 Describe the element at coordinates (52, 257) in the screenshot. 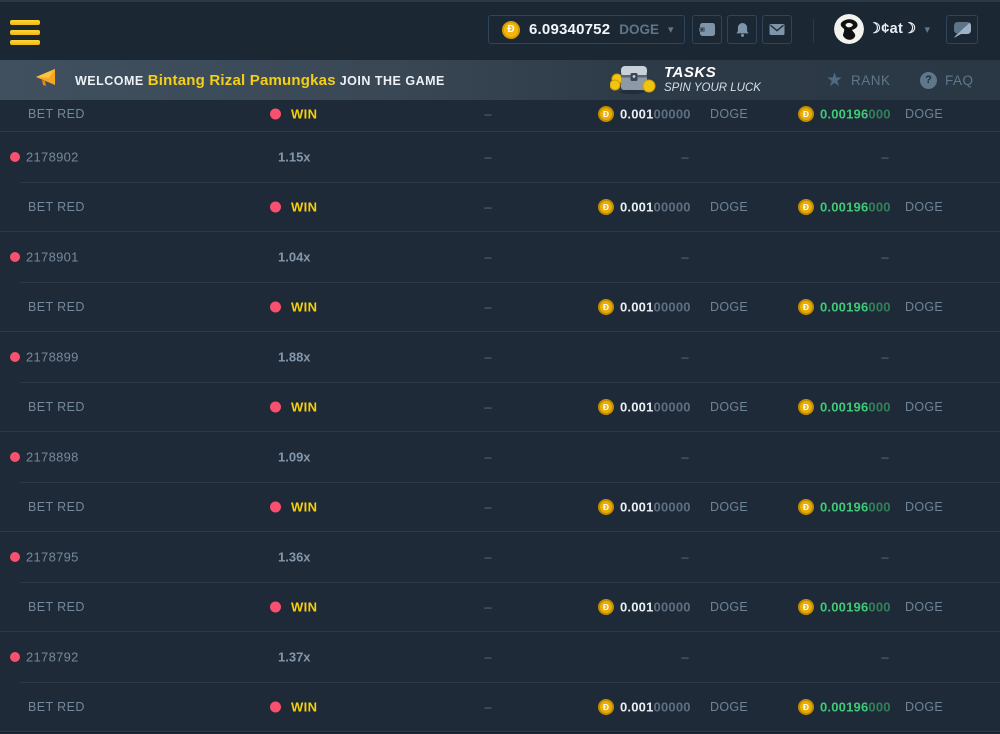

I see `bet-id: 2178901` at that location.